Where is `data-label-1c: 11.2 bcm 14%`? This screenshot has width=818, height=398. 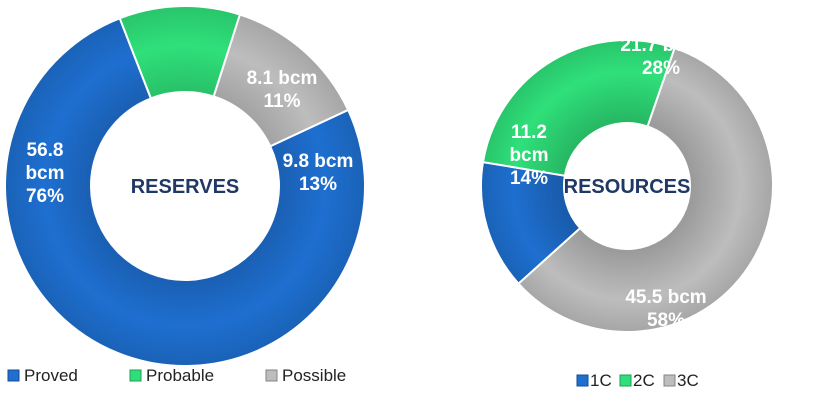
data-label-1c: 11.2 bcm 14% is located at coordinates (528, 155).